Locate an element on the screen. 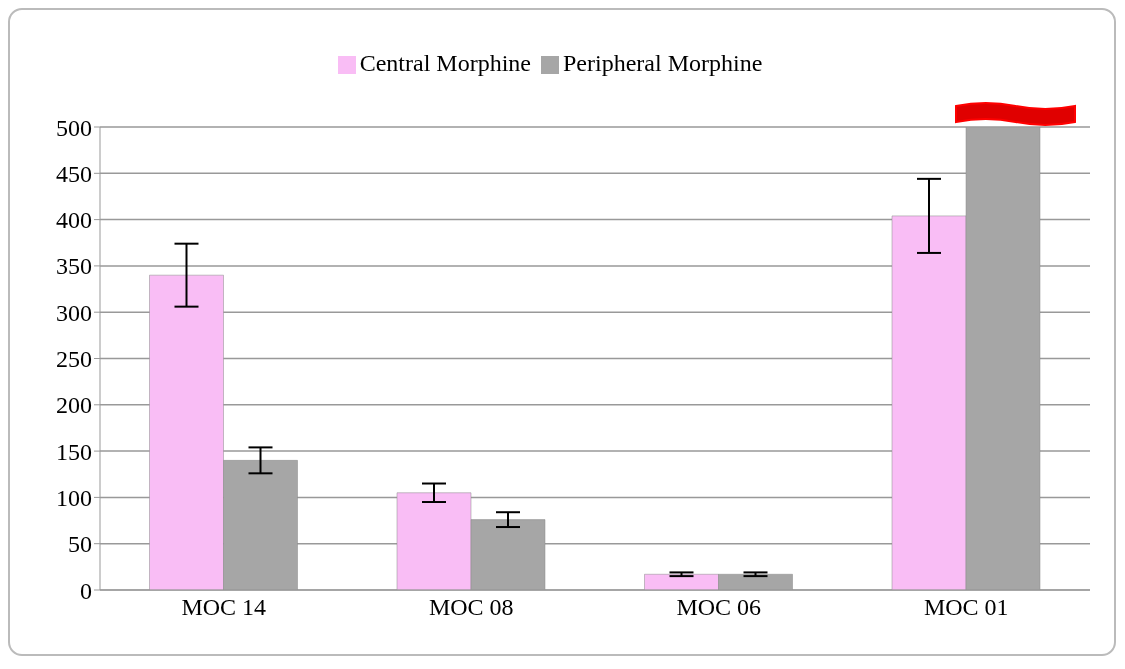  y-tick-label: 400 is located at coordinates (74, 220).